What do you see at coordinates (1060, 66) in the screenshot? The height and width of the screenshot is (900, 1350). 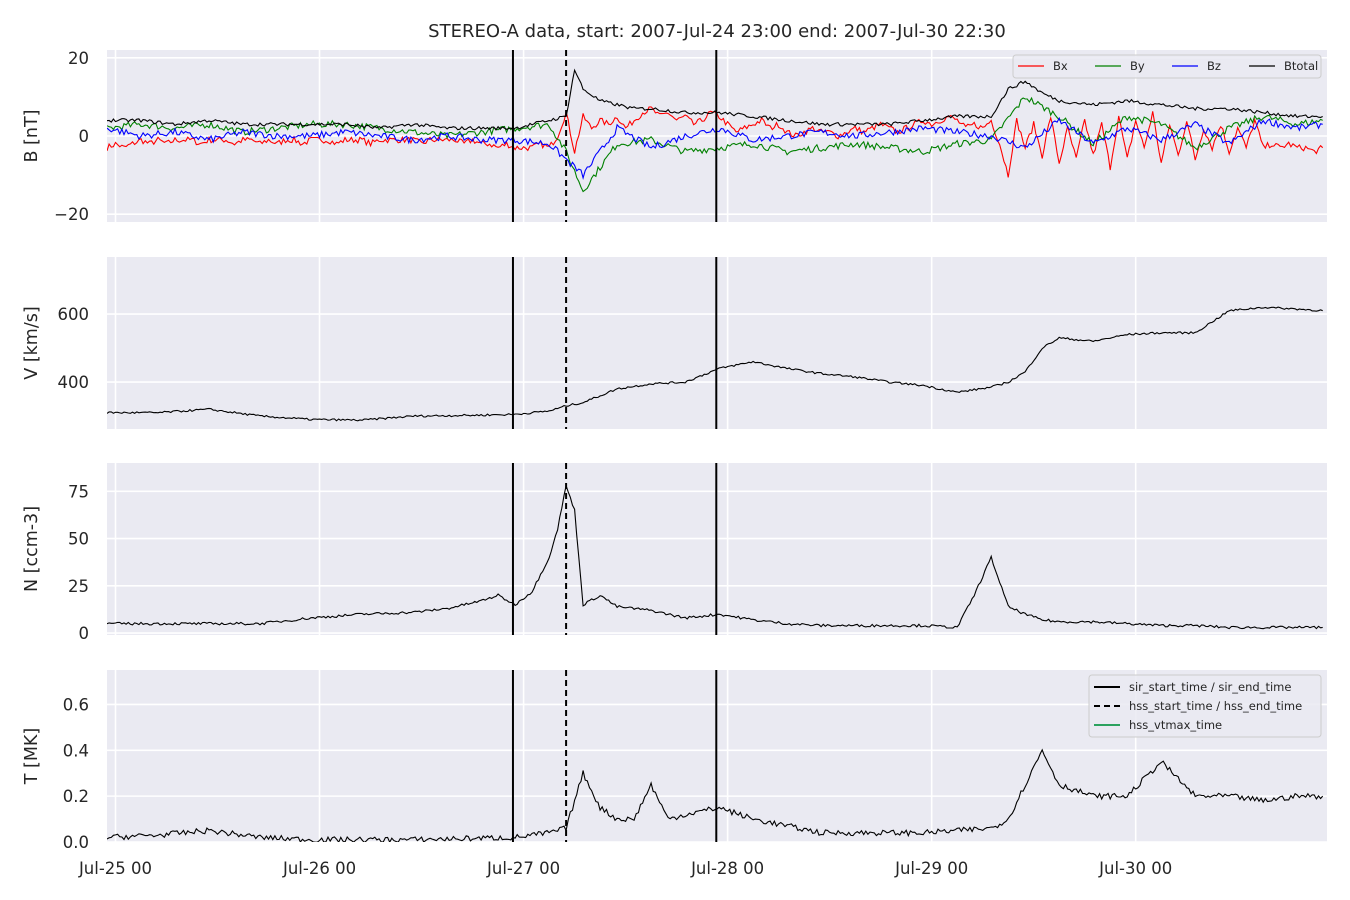 I see `legend-label: Bx` at bounding box center [1060, 66].